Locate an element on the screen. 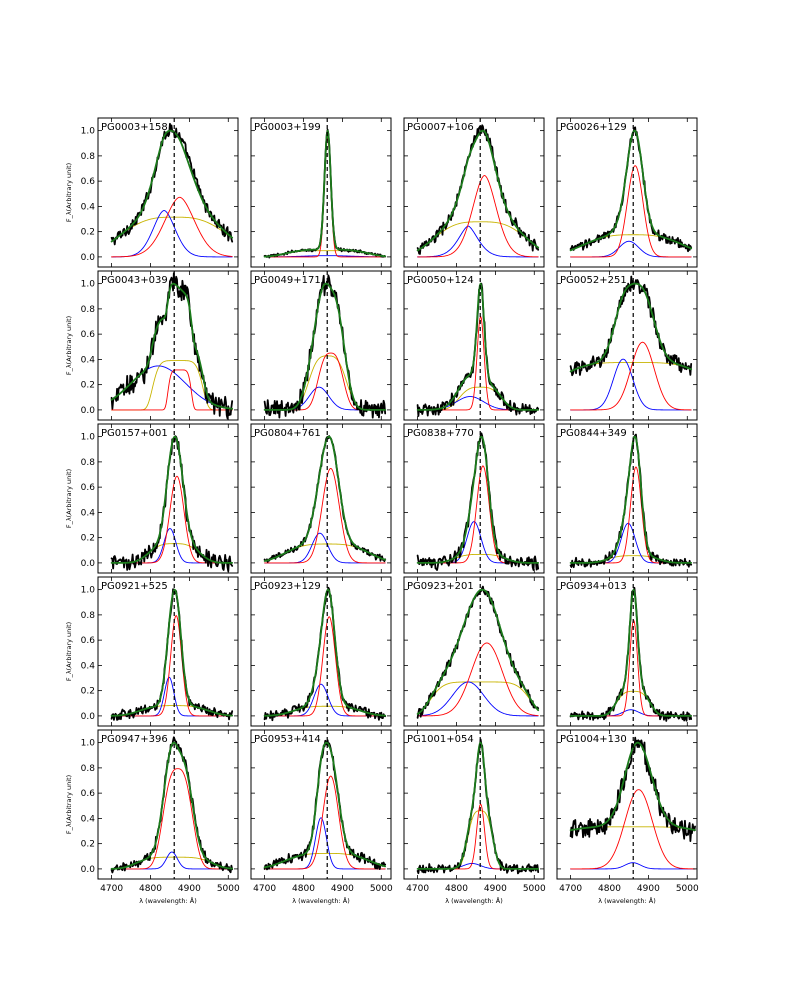 This screenshot has height=986, width=789. panel-title: PG0923+201 is located at coordinates (440, 586).